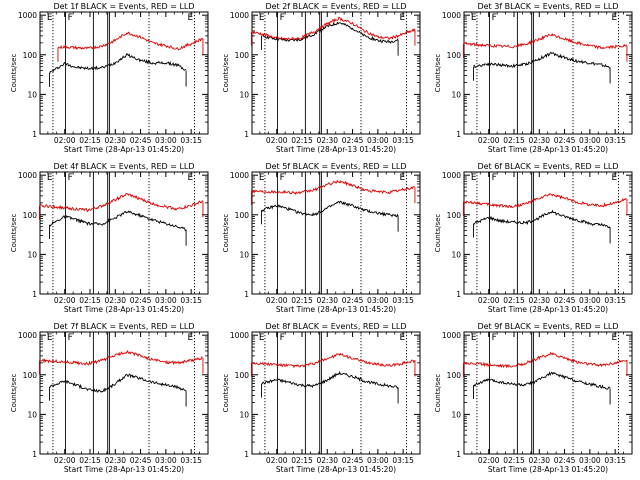 The height and width of the screenshot is (480, 640). Describe the element at coordinates (547, 6) in the screenshot. I see `chart-title: Det 3f BLACK = Events, RED = LLD` at that location.